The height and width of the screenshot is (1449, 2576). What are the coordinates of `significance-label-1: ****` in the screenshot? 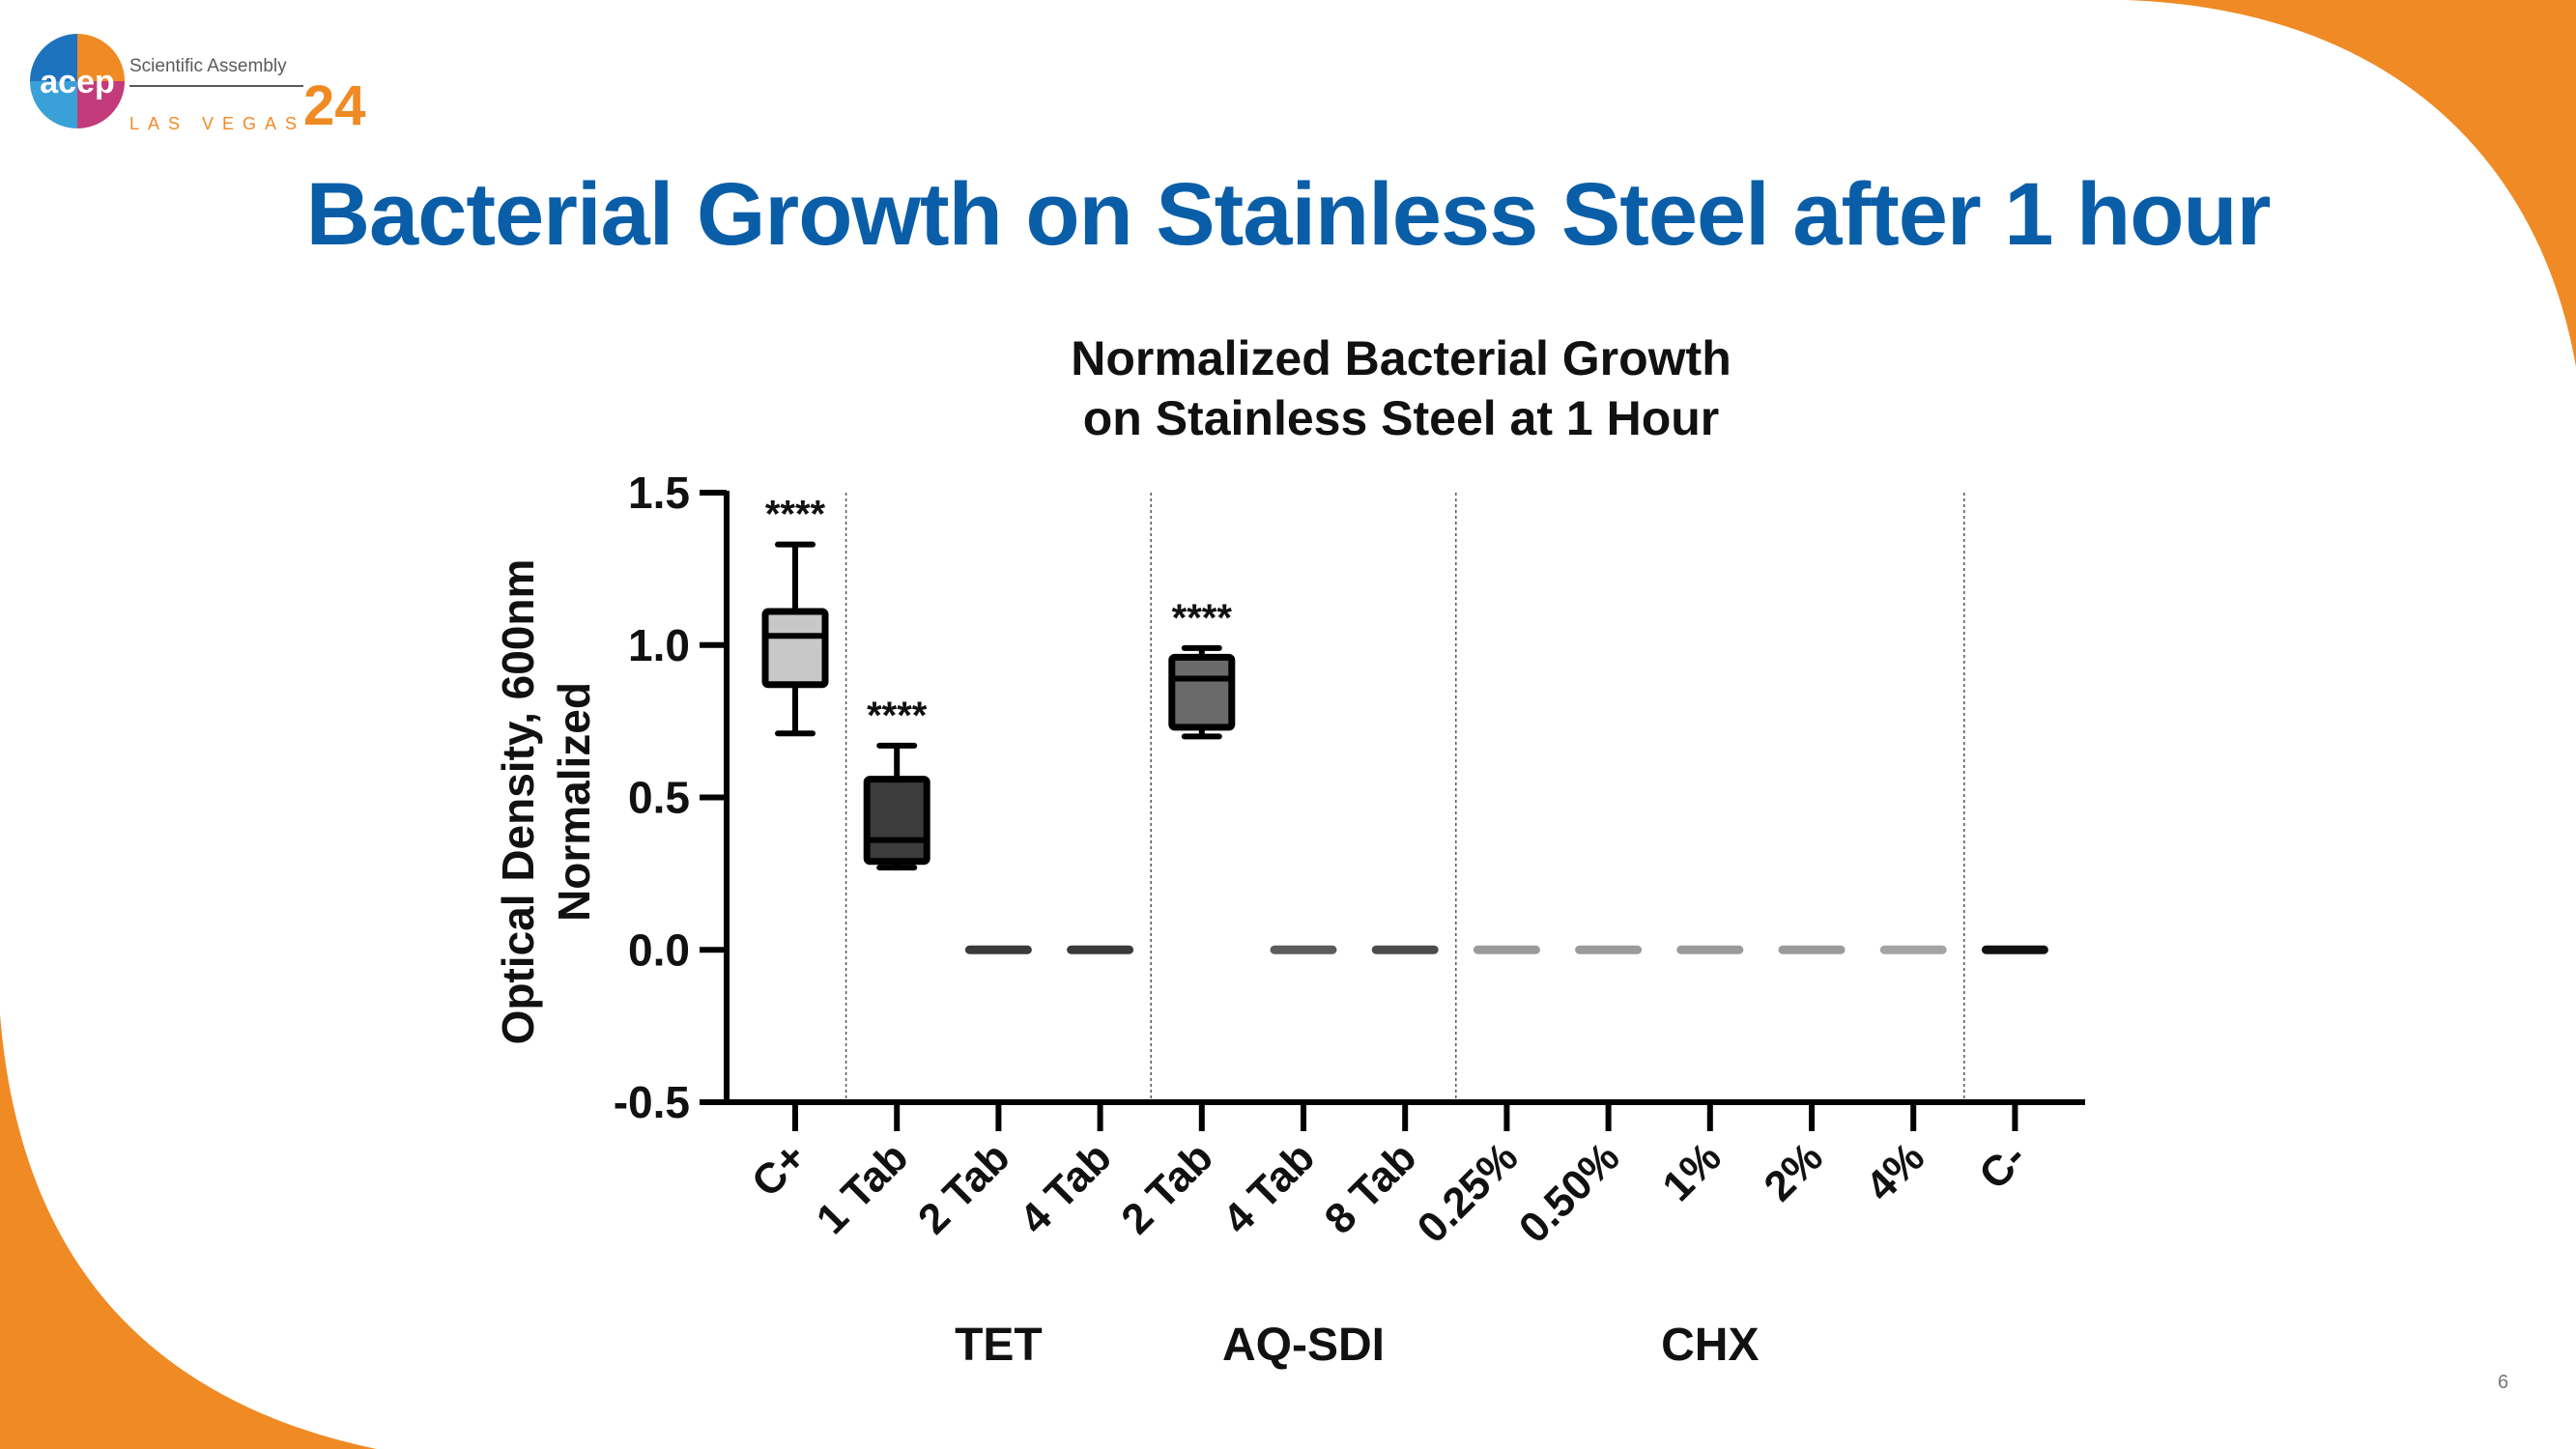 It's located at (898, 716).